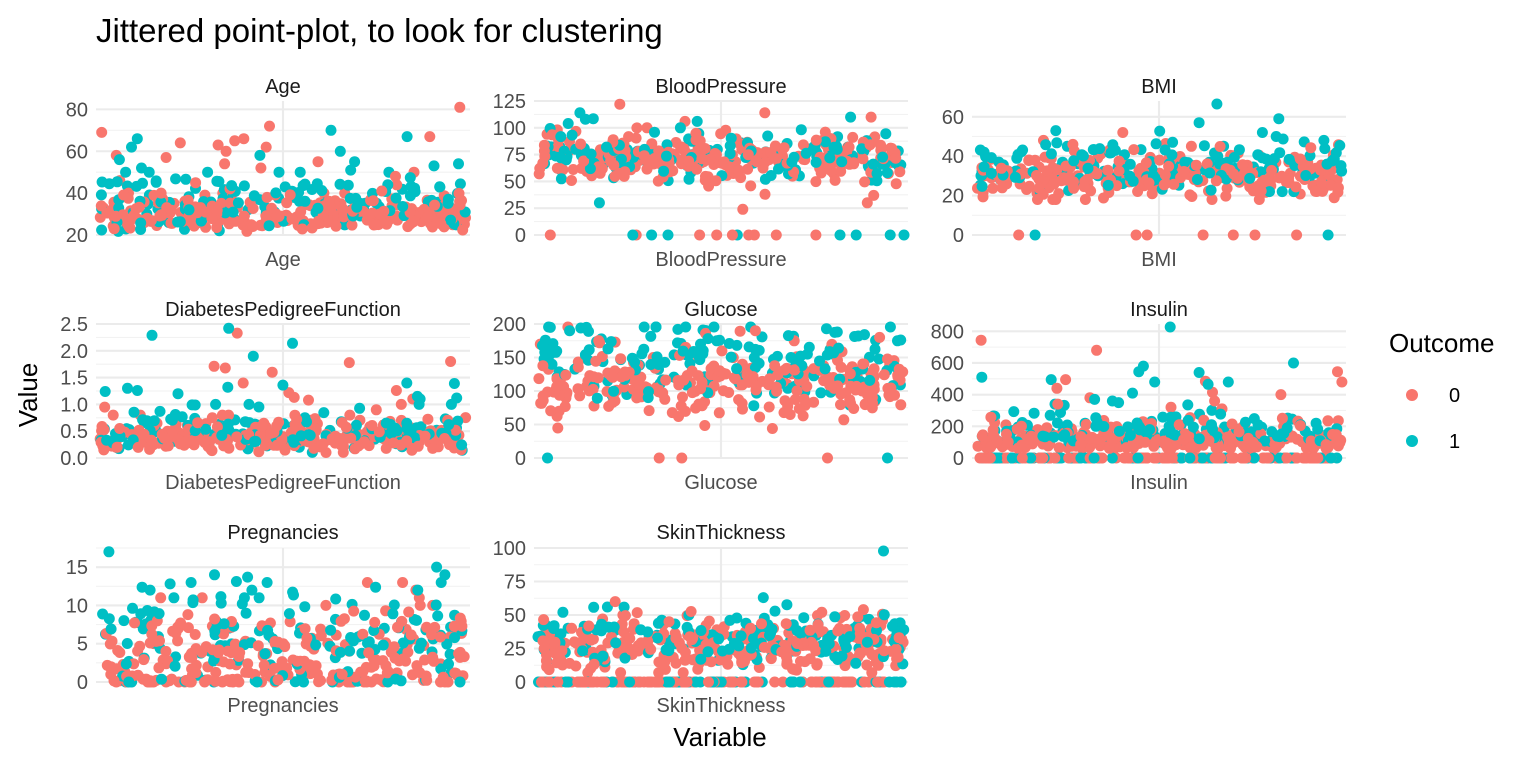 The height and width of the screenshot is (768, 1536). Describe the element at coordinates (701, 619) in the screenshot. I see `facet-skinthickness: 0 25 50 75 100 SkinThickness SkinThickness` at that location.